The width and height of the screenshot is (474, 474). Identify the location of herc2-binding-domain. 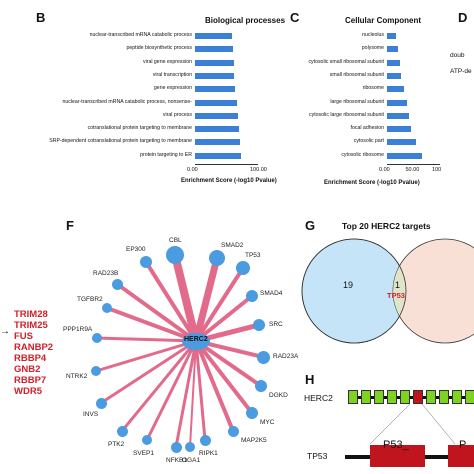
(418, 397).